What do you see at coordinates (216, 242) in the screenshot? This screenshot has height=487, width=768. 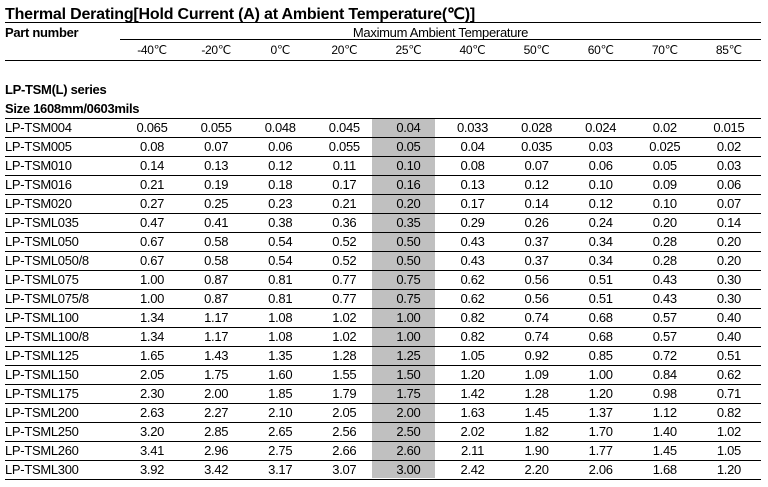 I see `hold-current-cell: 0.58` at bounding box center [216, 242].